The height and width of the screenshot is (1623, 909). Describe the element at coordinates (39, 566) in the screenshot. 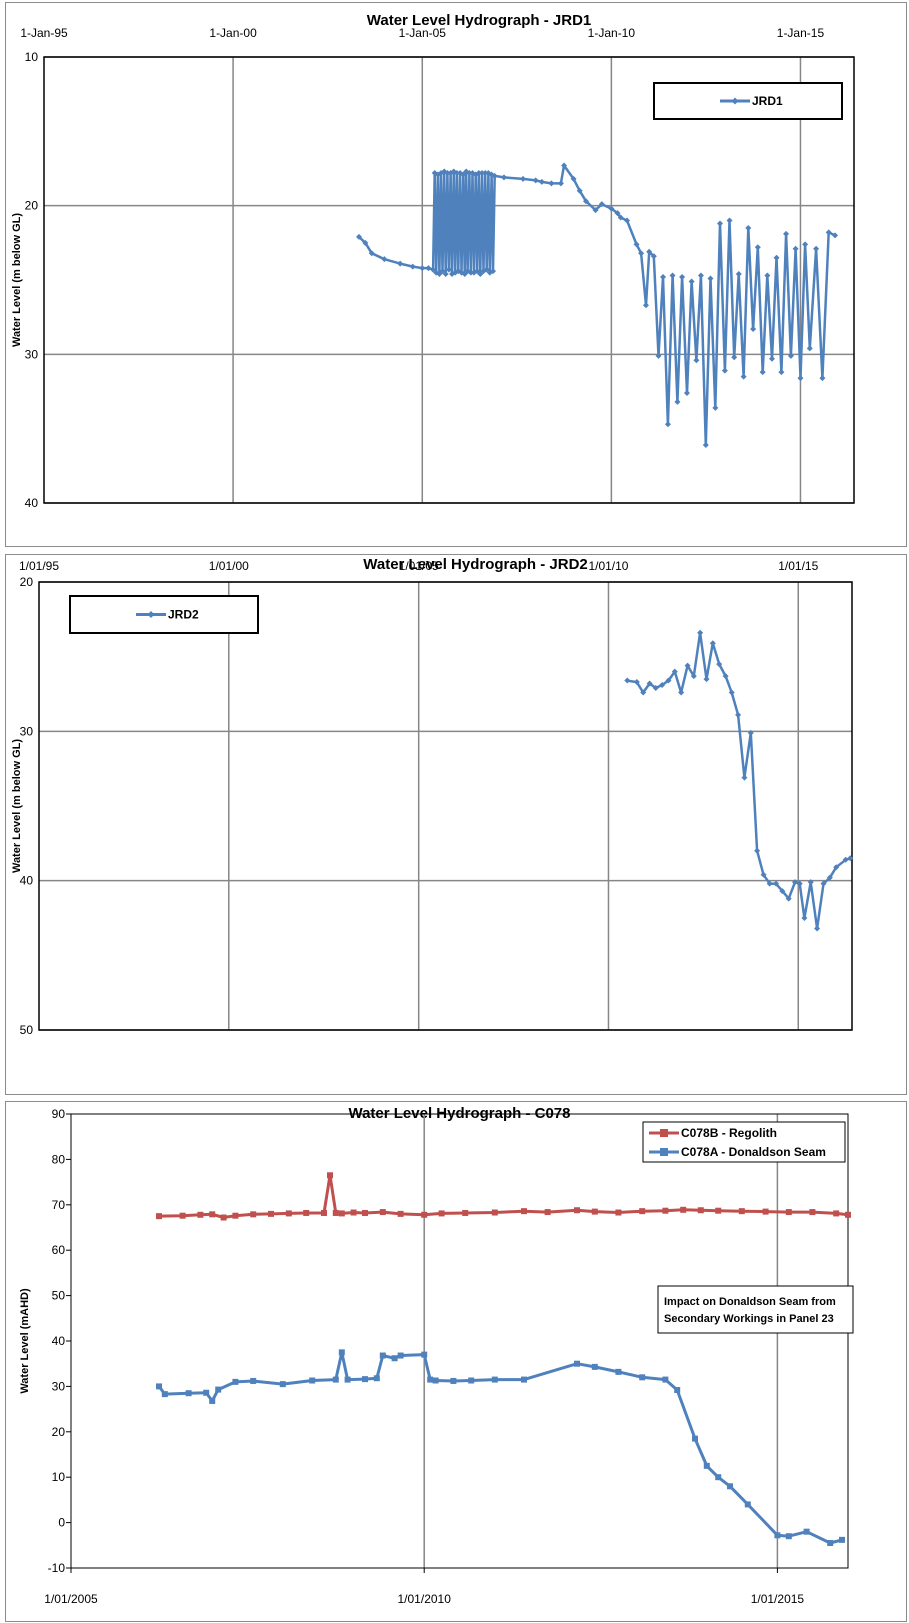

I see `x-tick-label: 1/01/95` at that location.